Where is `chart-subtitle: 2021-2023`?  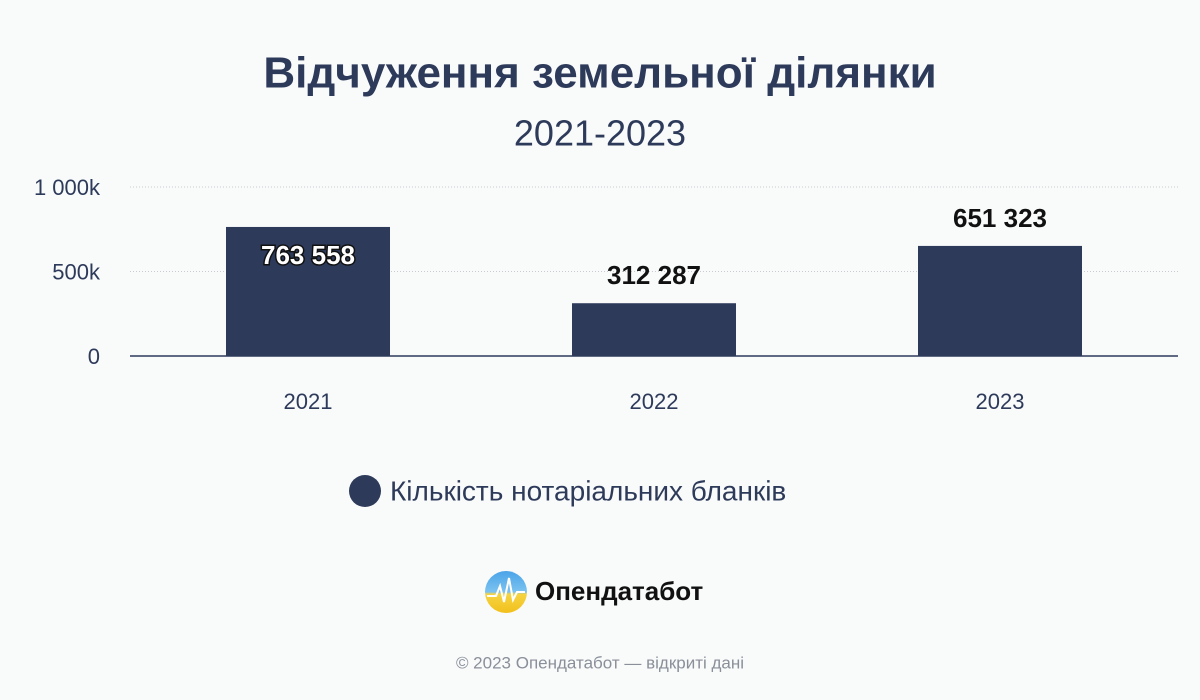 chart-subtitle: 2021-2023 is located at coordinates (600, 133).